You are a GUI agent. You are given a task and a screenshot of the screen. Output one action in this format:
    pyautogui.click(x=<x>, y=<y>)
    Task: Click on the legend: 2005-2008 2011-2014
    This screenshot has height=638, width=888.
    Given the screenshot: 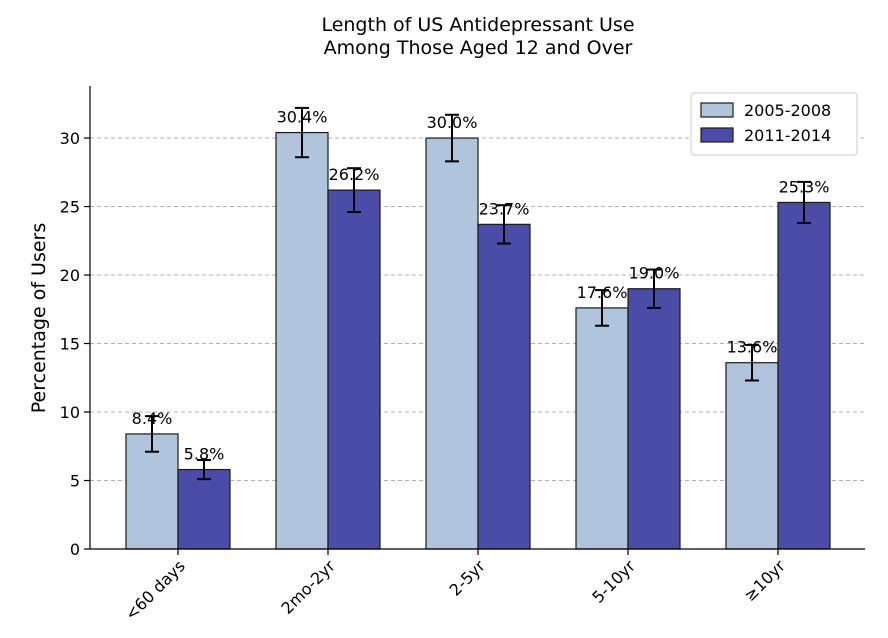 What is the action you would take?
    pyautogui.click(x=774, y=124)
    